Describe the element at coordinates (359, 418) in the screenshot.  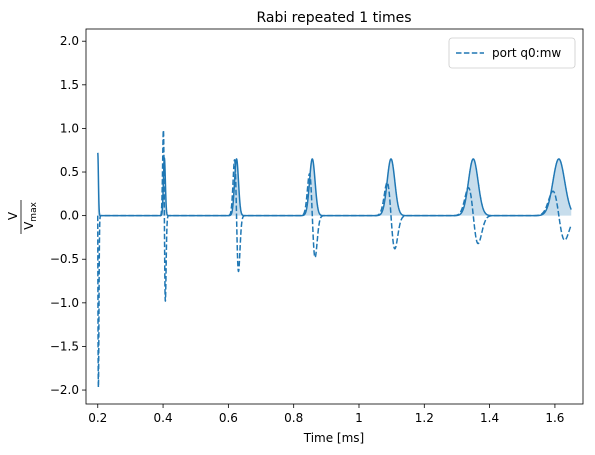
I see `x-tick-label: 1` at that location.